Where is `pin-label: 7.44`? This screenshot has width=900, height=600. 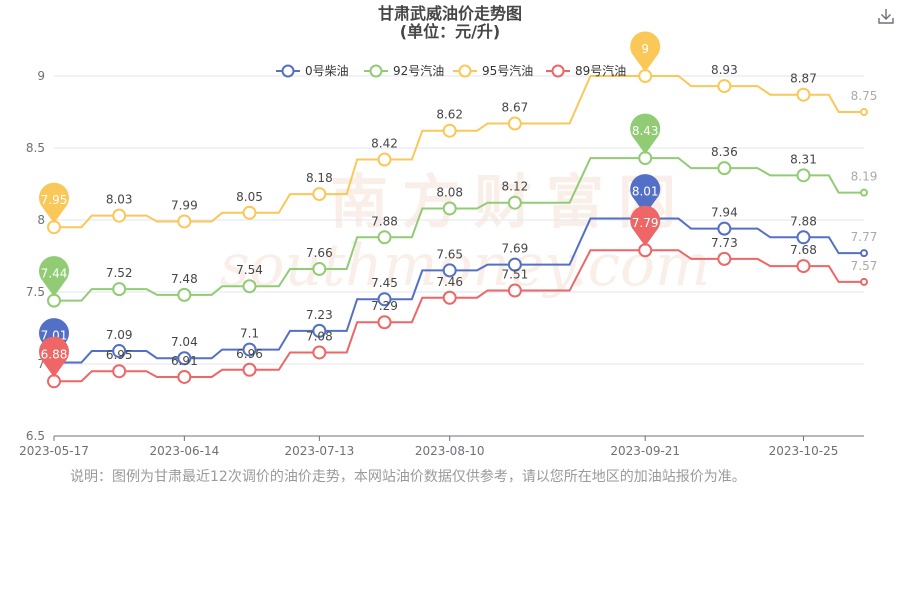
pin-label: 7.44 is located at coordinates (54, 274).